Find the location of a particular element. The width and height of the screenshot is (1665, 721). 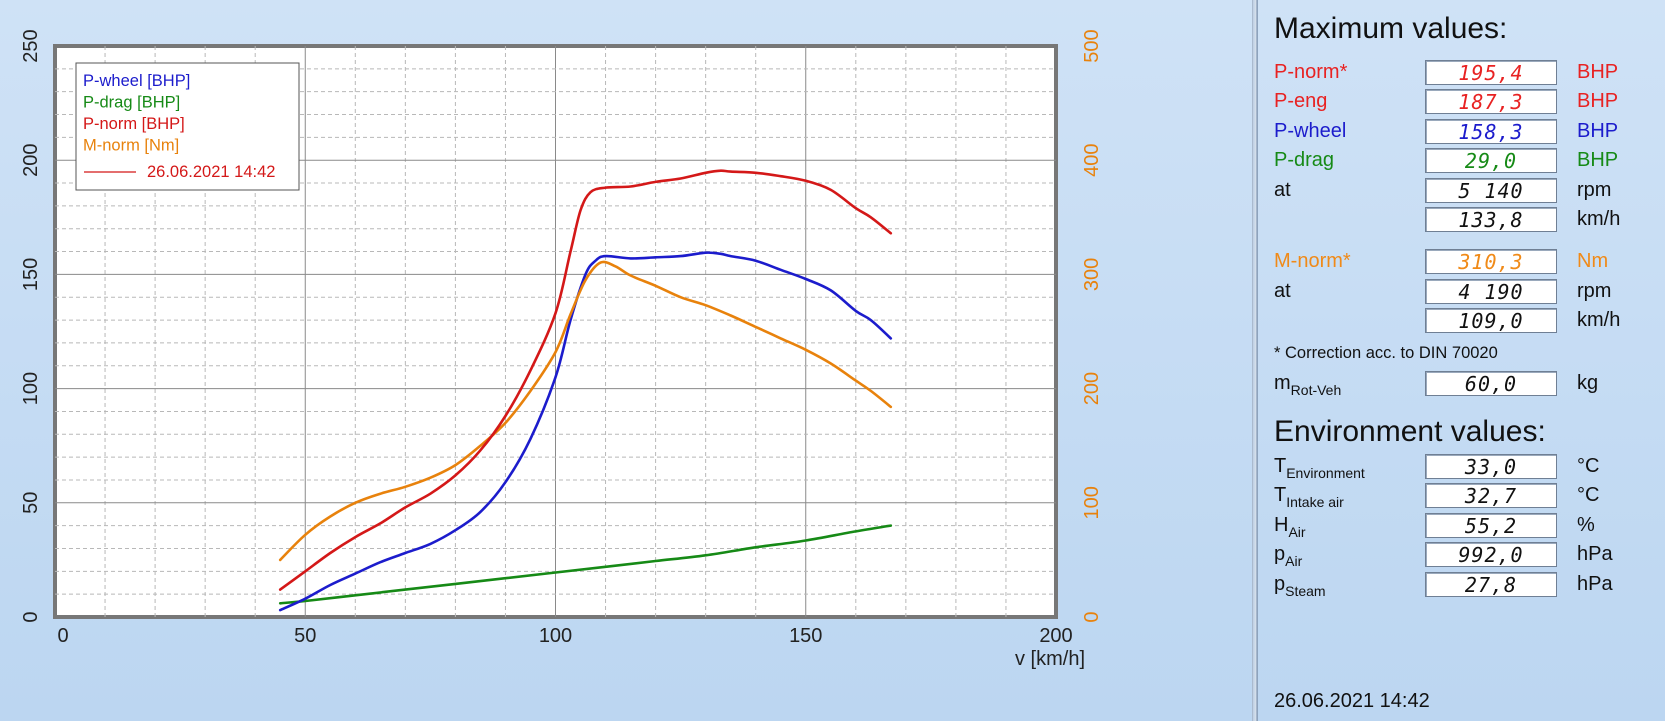

max-row-value: 195,4 is located at coordinates (1491, 72).